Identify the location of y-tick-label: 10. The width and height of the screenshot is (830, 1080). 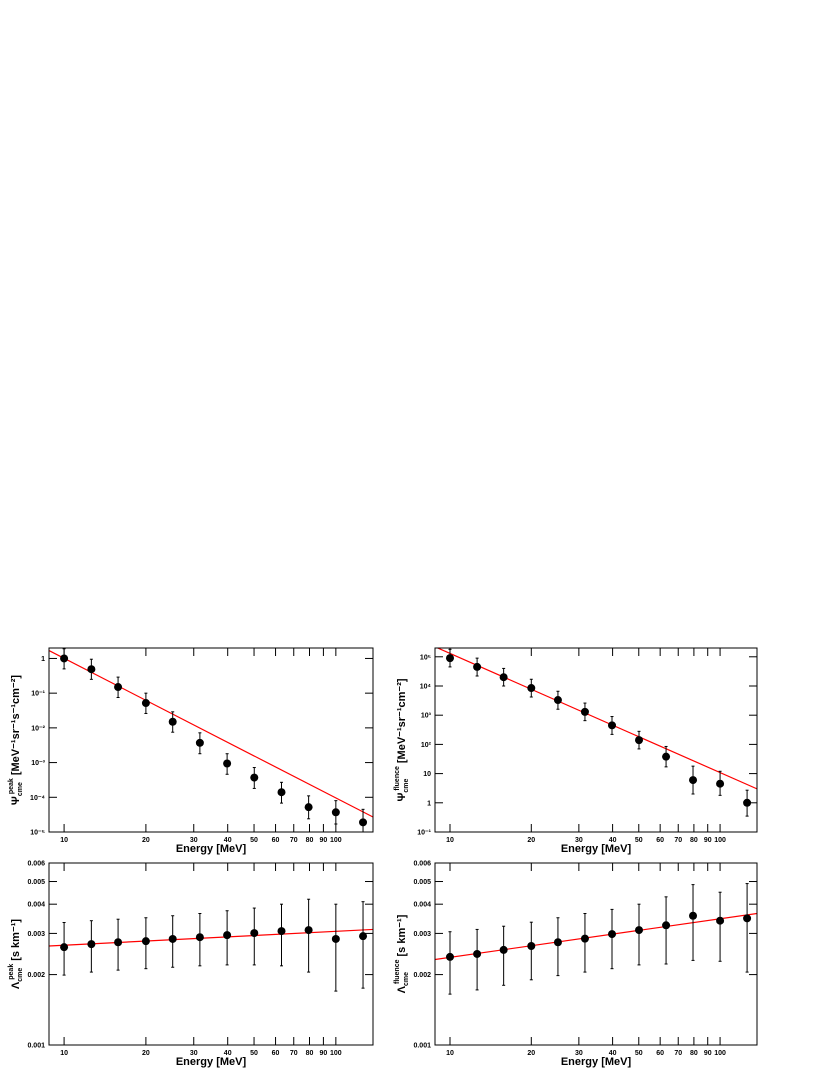
(427, 774).